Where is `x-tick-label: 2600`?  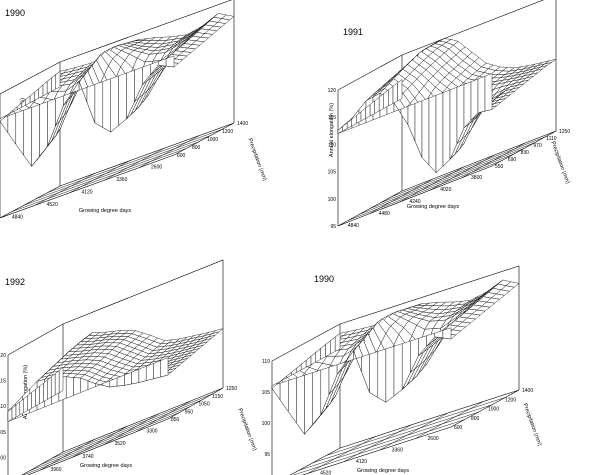
x-tick-label: 2600 is located at coordinates (433, 439).